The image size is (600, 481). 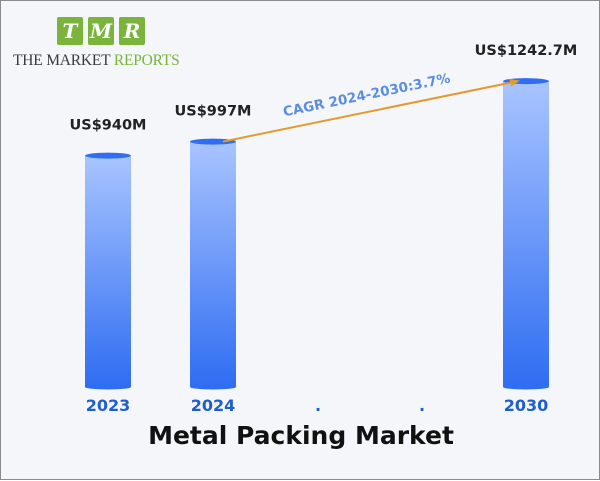 What do you see at coordinates (526, 405) in the screenshot?
I see `x-tick-label: 2030` at bounding box center [526, 405].